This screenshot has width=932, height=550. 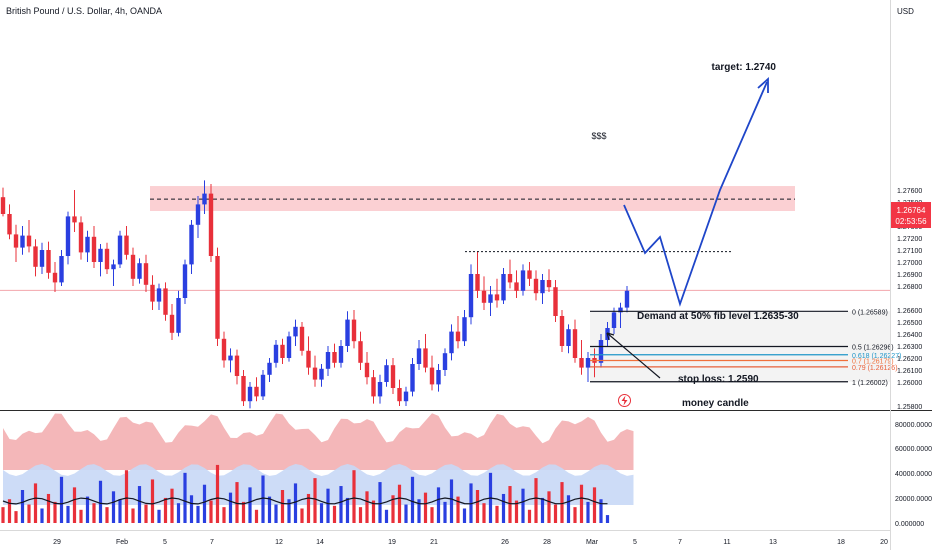 I want to click on price-tick-label: 1.26400, so click(x=909, y=335).